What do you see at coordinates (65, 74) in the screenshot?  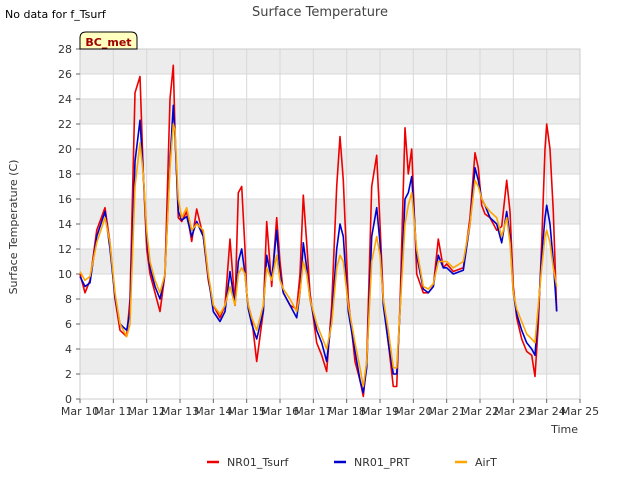 I see `y-tick-label: 26` at bounding box center [65, 74].